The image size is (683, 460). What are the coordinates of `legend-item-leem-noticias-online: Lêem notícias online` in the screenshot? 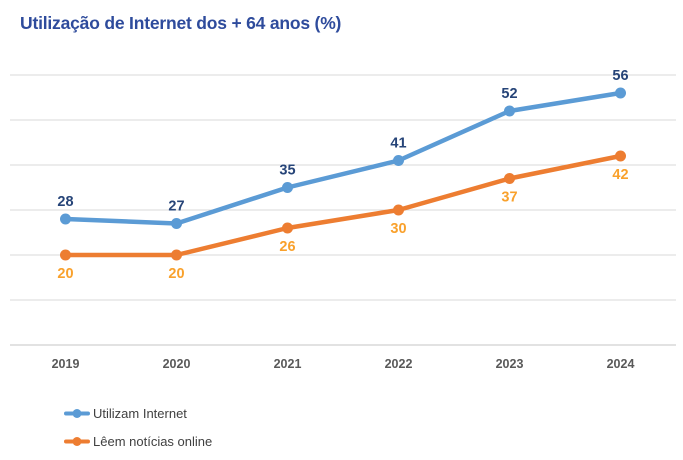 It's located at (137, 441).